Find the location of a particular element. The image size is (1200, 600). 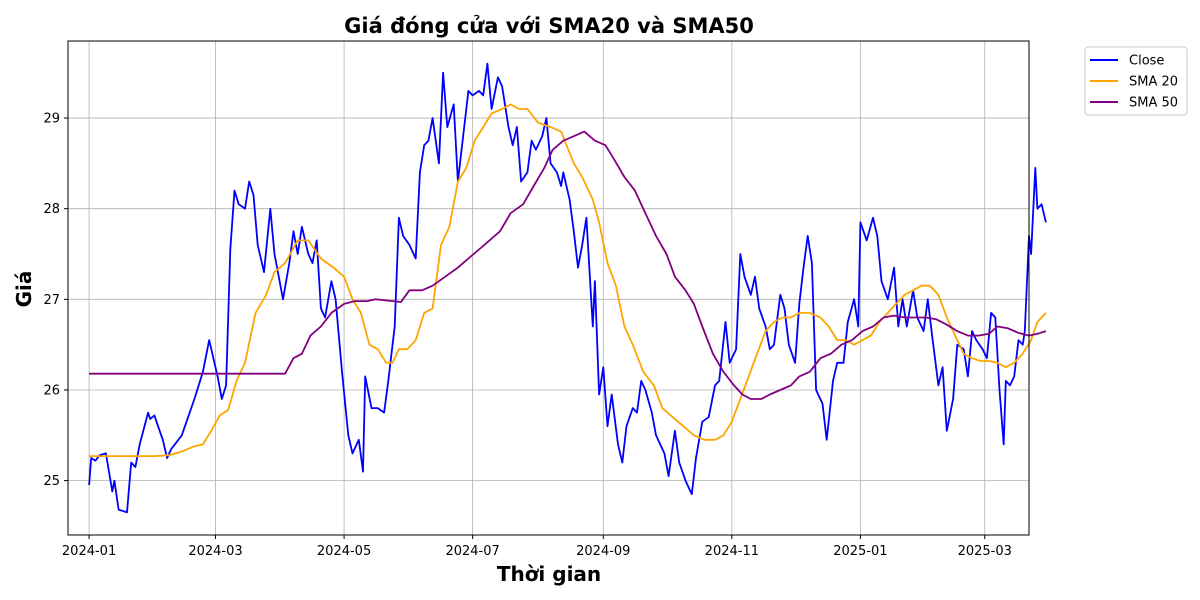

x-axis-label: Thời gian is located at coordinates (549, 574).